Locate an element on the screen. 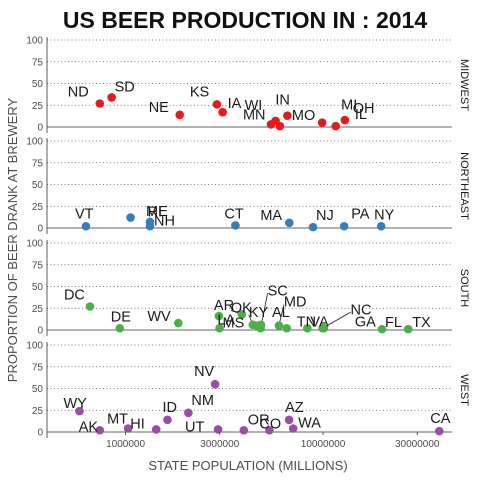 The image size is (480, 480). point-label-ia: IA is located at coordinates (235, 104).